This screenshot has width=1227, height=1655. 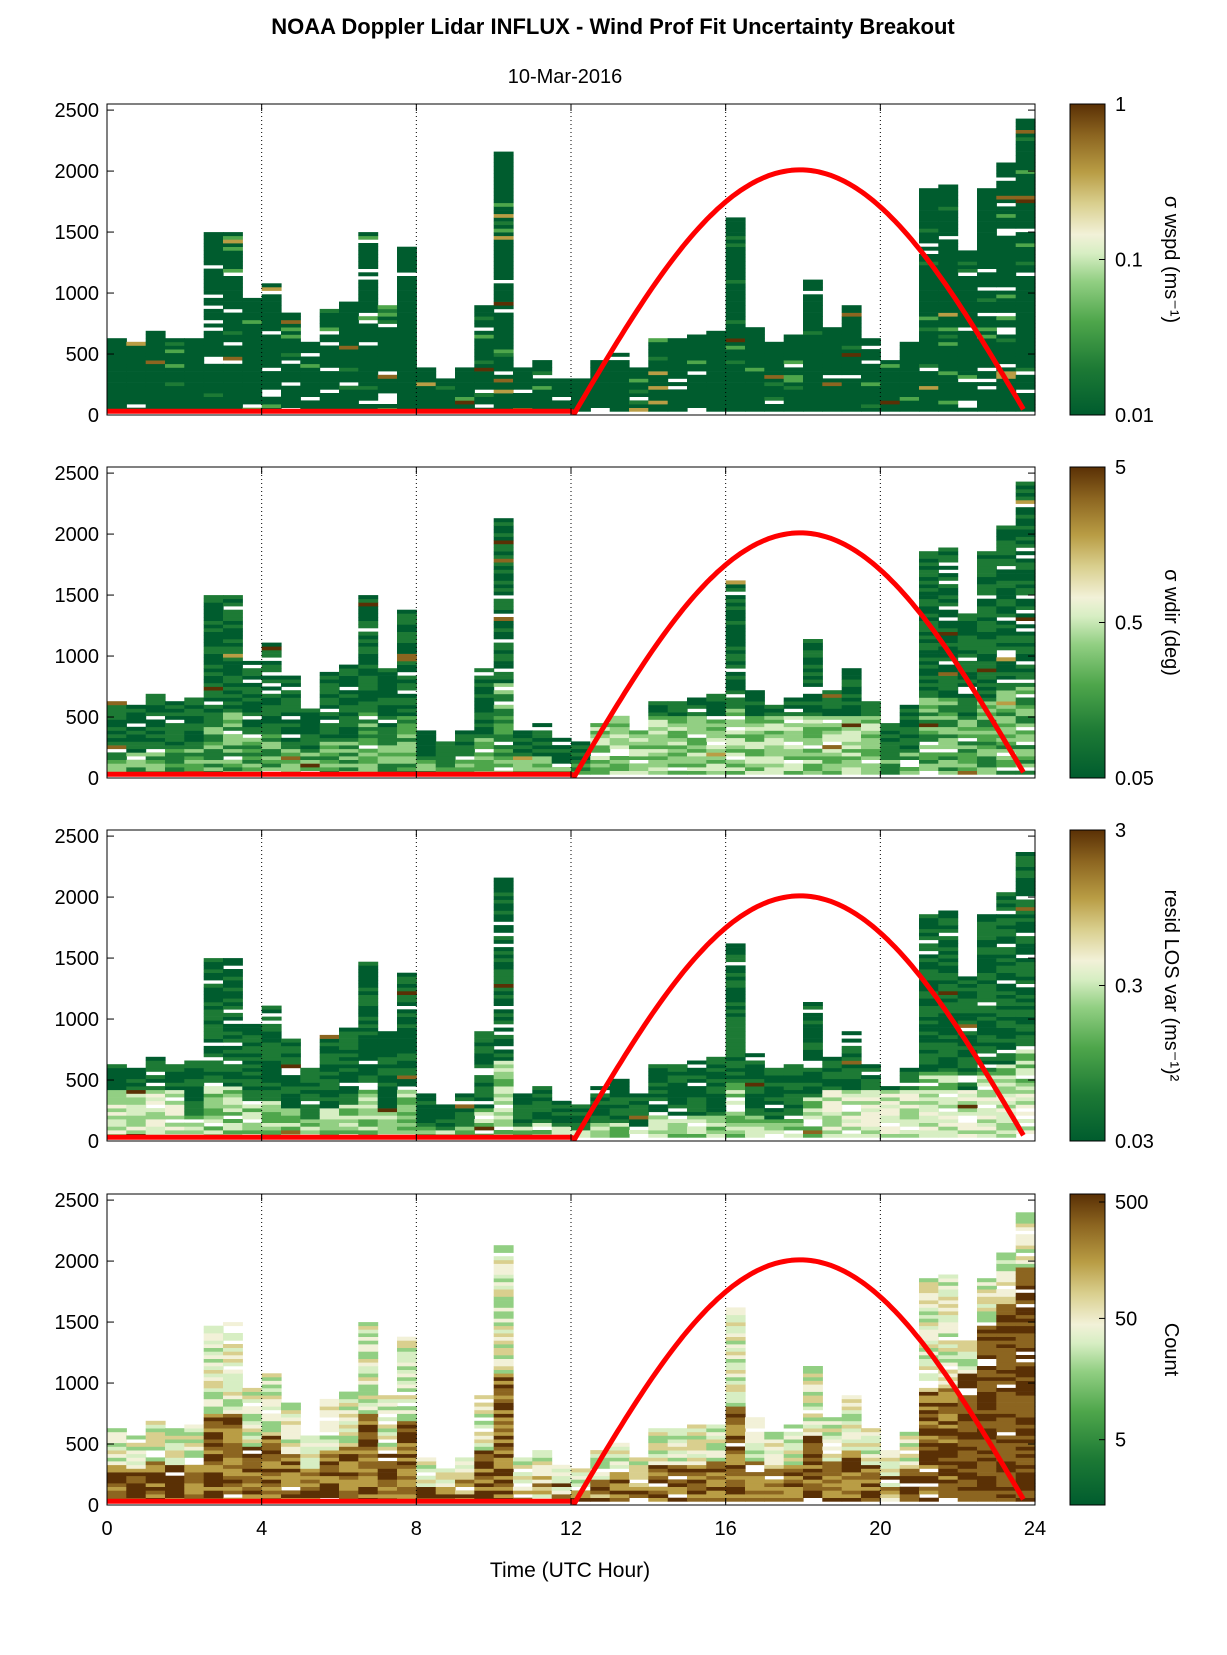 What do you see at coordinates (93, 1142) in the screenshot?
I see `y-tick-label: 0` at bounding box center [93, 1142].